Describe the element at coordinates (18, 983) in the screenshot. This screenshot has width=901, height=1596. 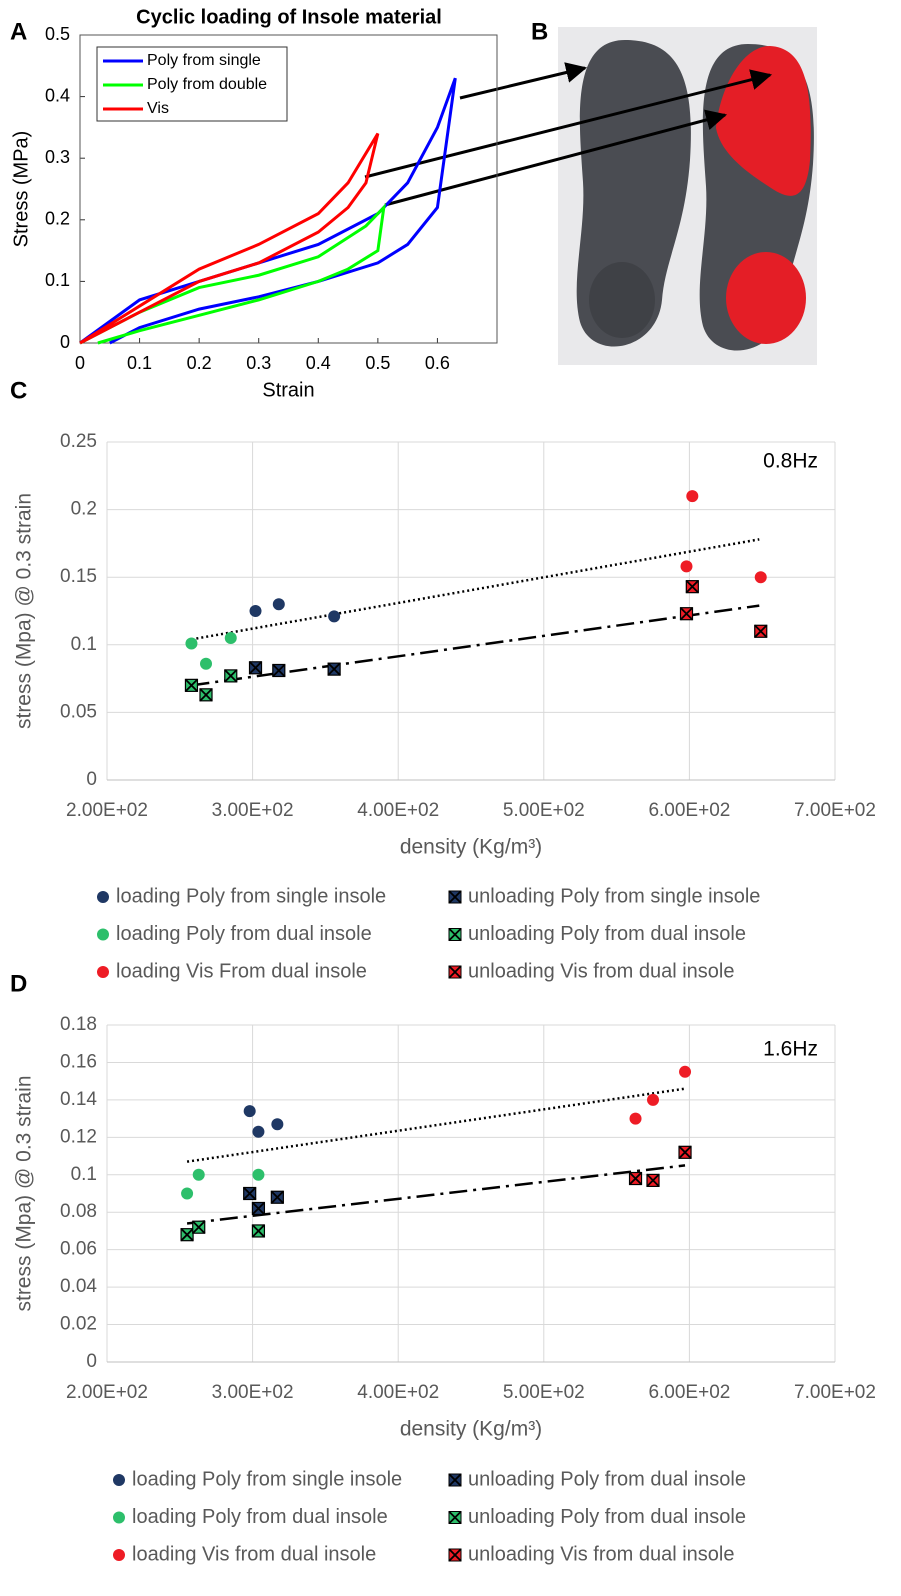
I see `panel-label: D` at that location.